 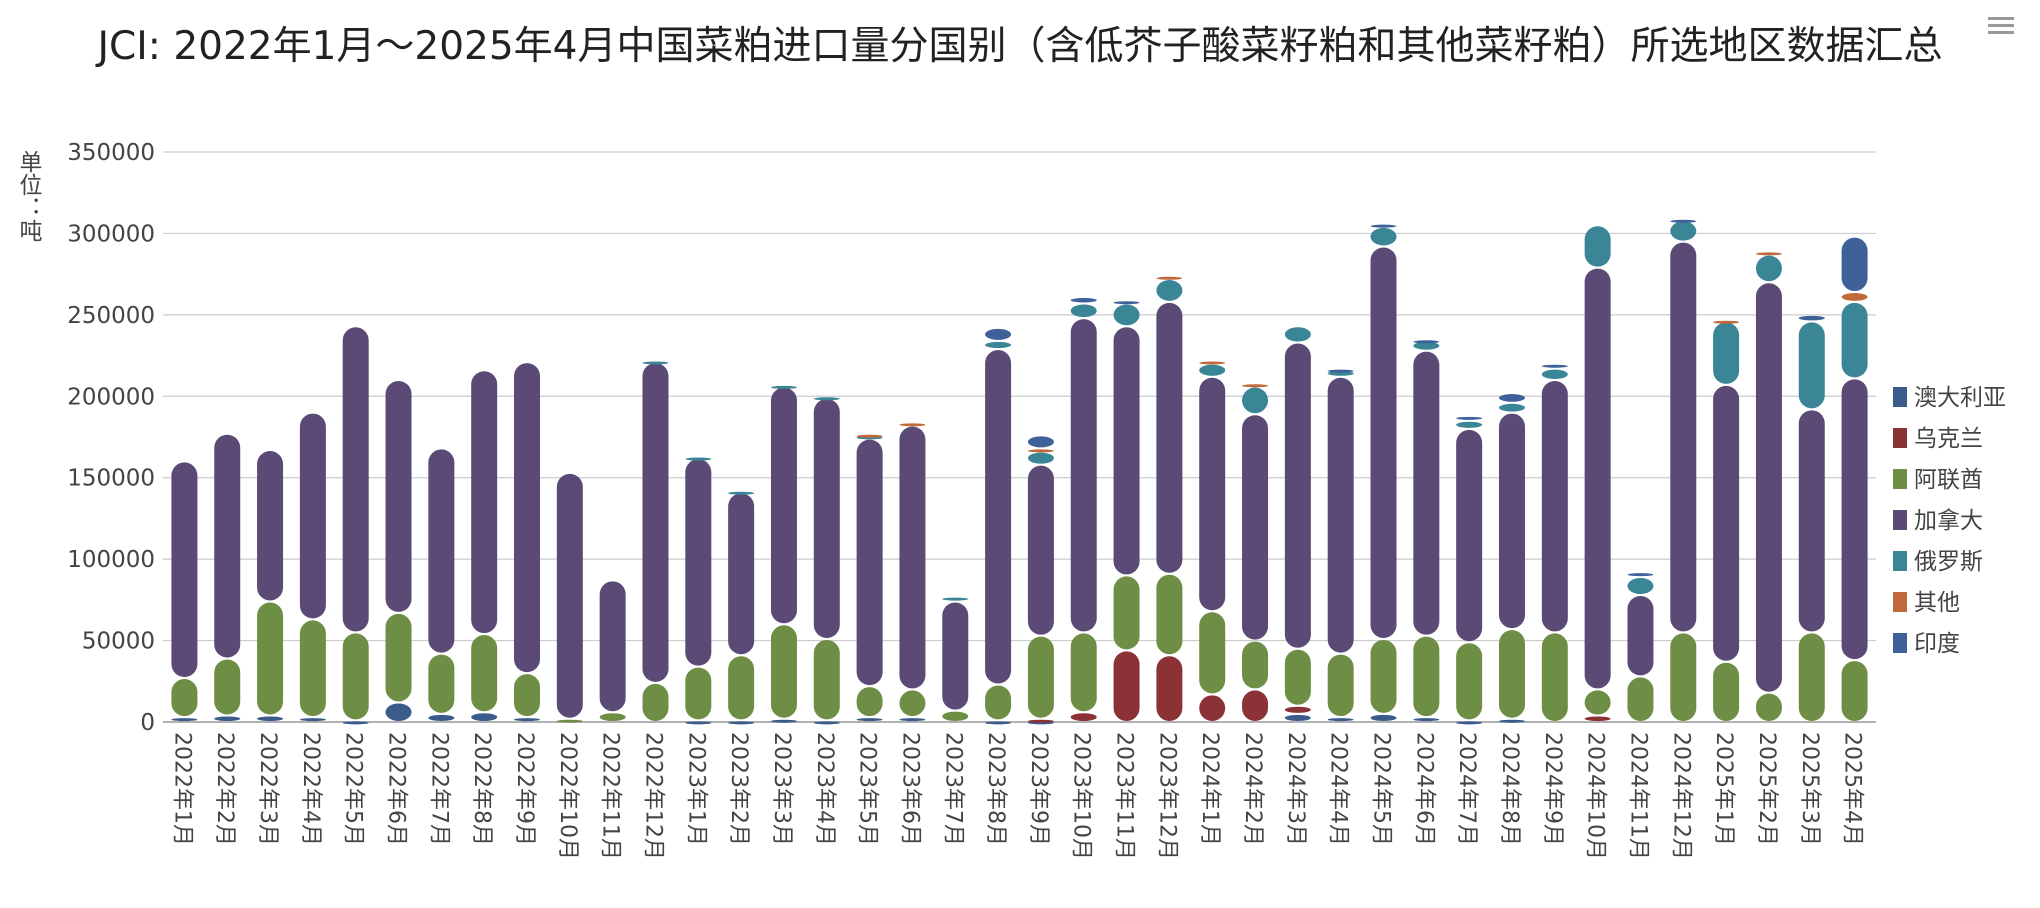 What do you see at coordinates (995, 789) in the screenshot?
I see `x-tick-label: 2023年8月` at bounding box center [995, 789].